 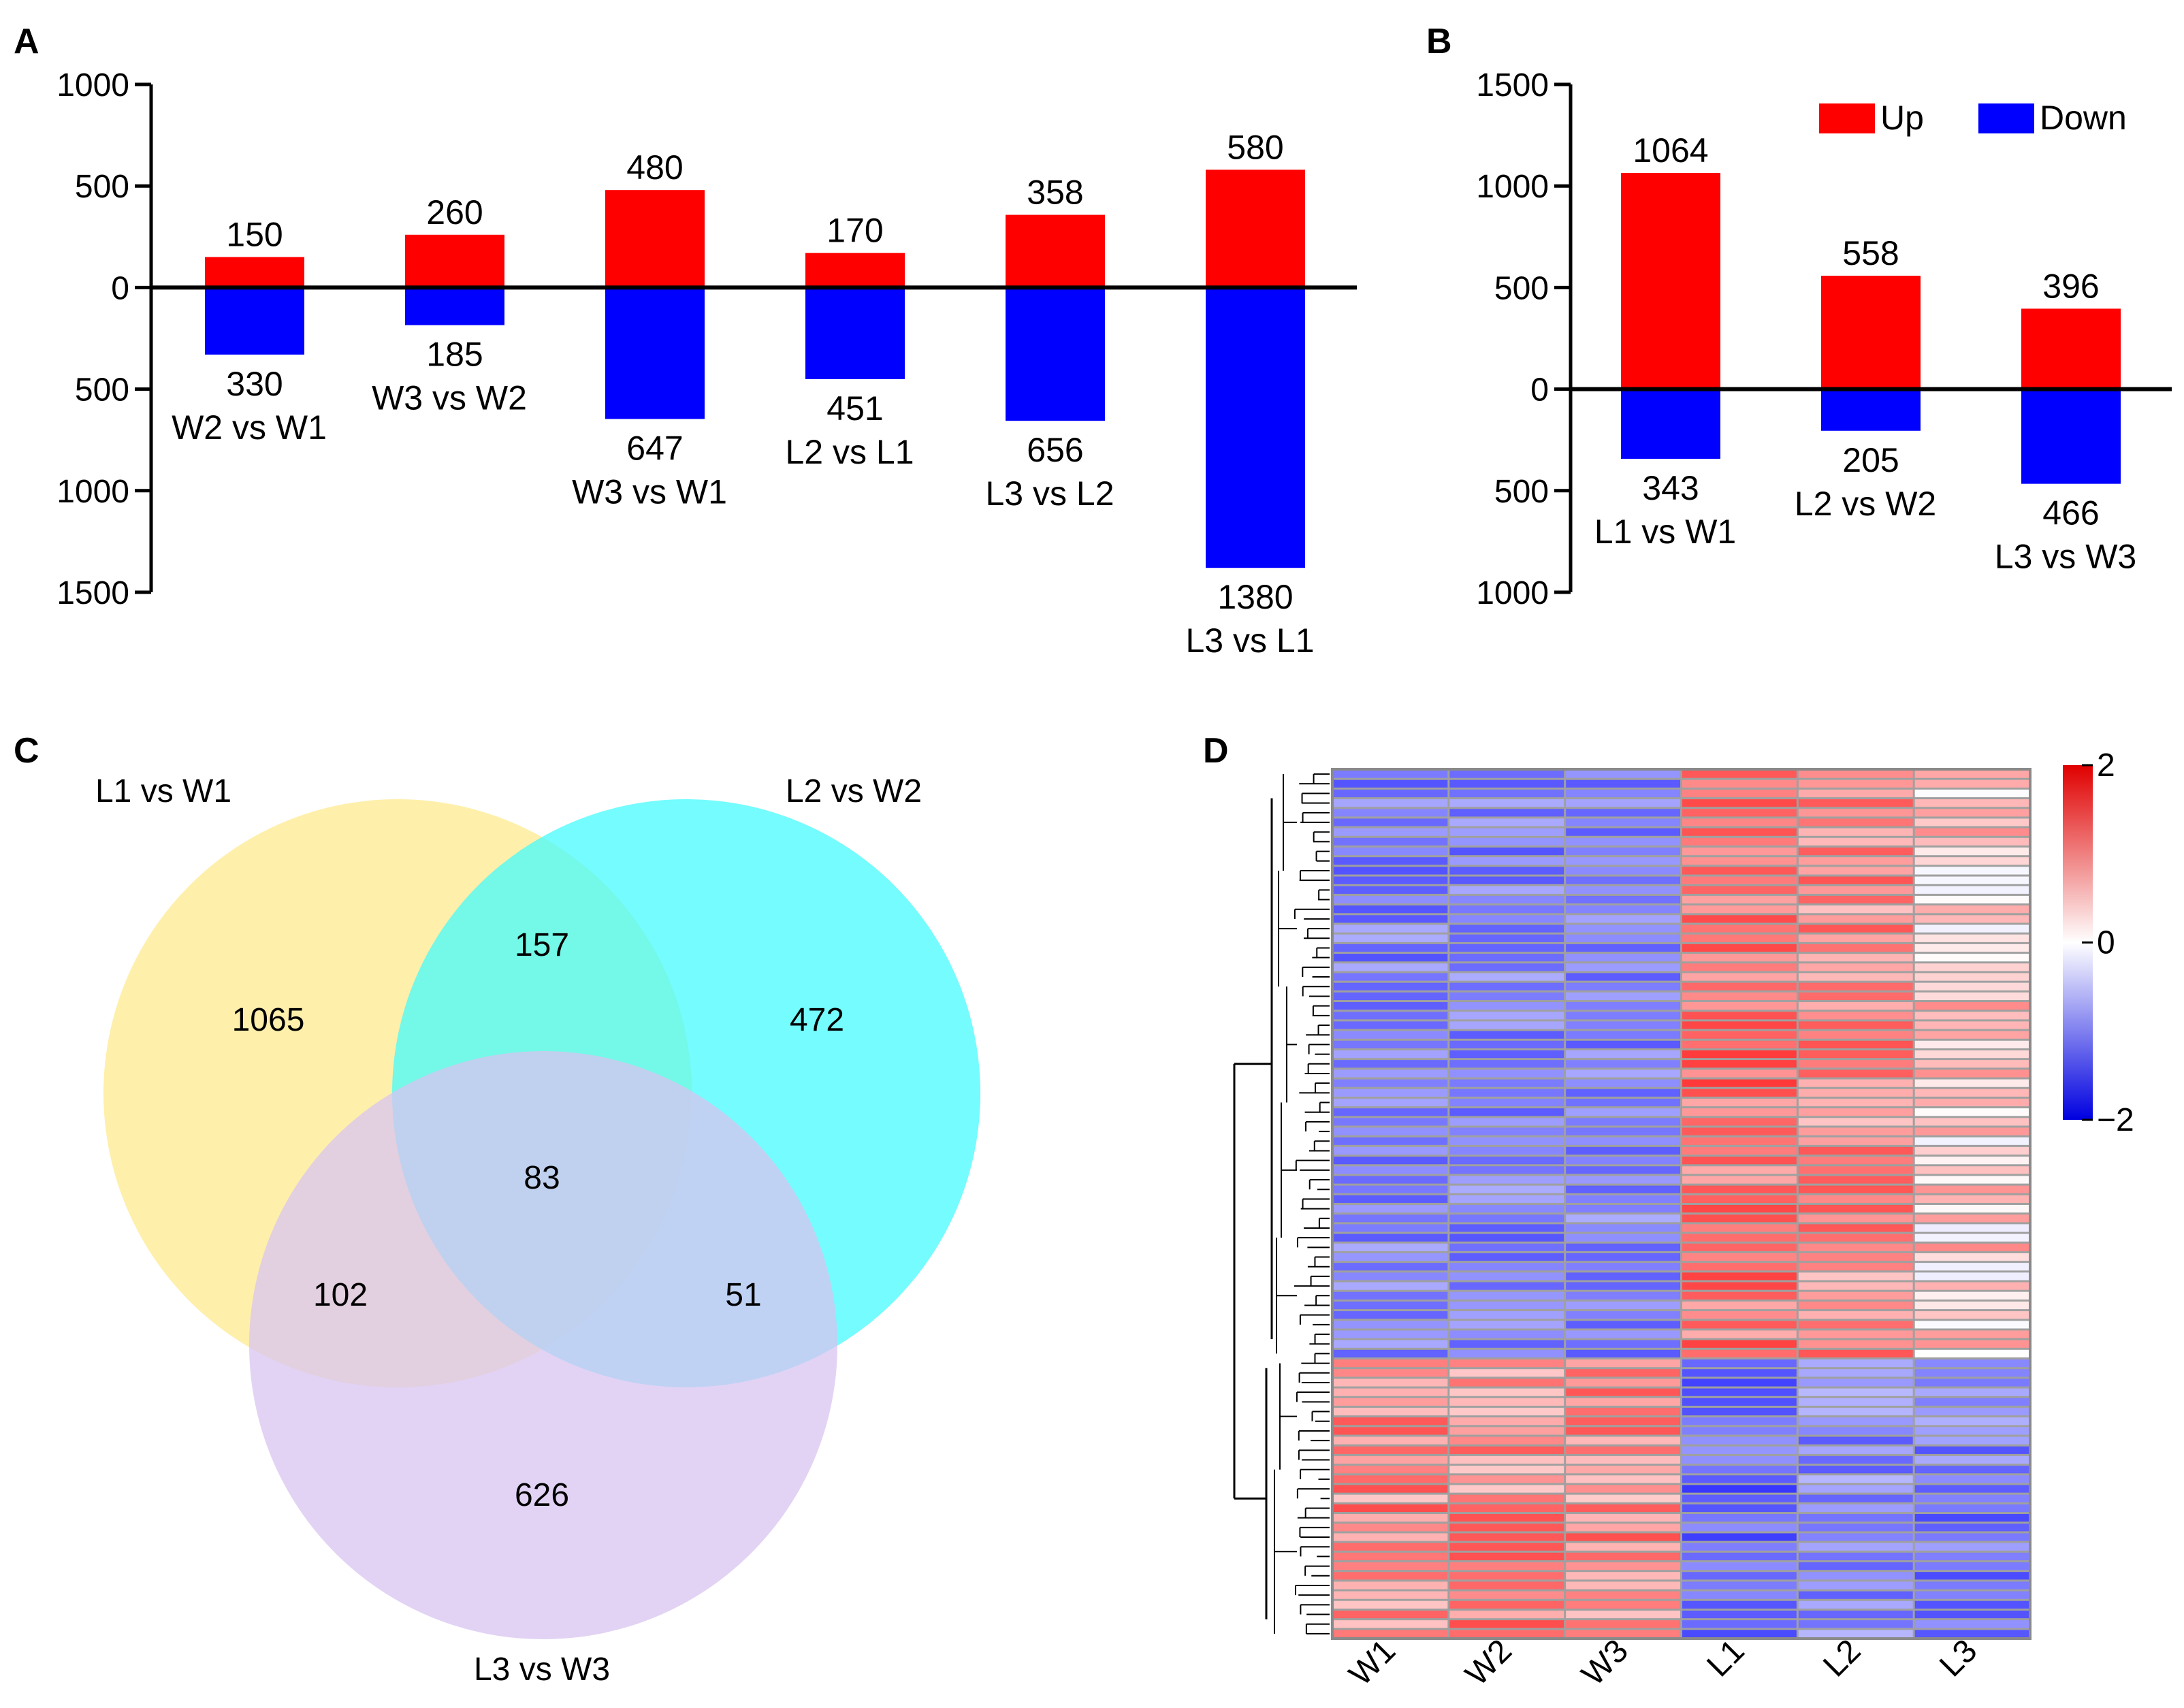 What do you see at coordinates (27, 41) in the screenshot?
I see `panel-letter-a: A` at bounding box center [27, 41].